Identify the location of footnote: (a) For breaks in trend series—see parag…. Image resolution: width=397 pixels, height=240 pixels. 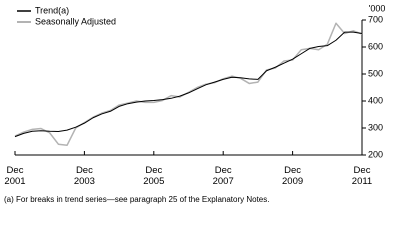
(137, 199).